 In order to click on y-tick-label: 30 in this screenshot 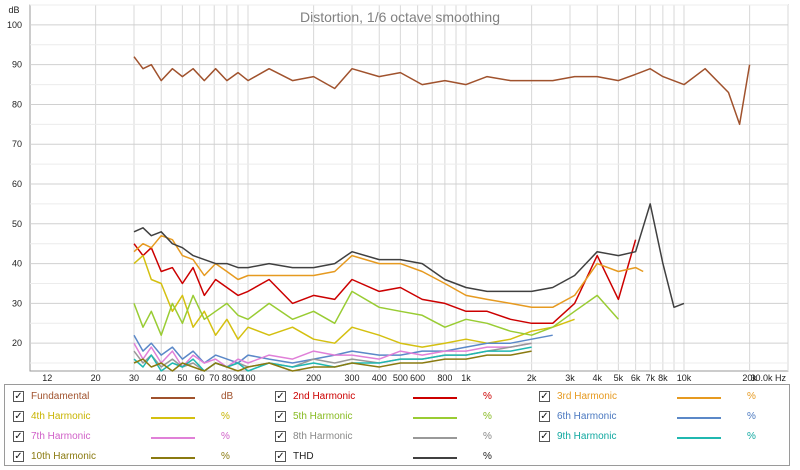, I will do `click(17, 303)`.